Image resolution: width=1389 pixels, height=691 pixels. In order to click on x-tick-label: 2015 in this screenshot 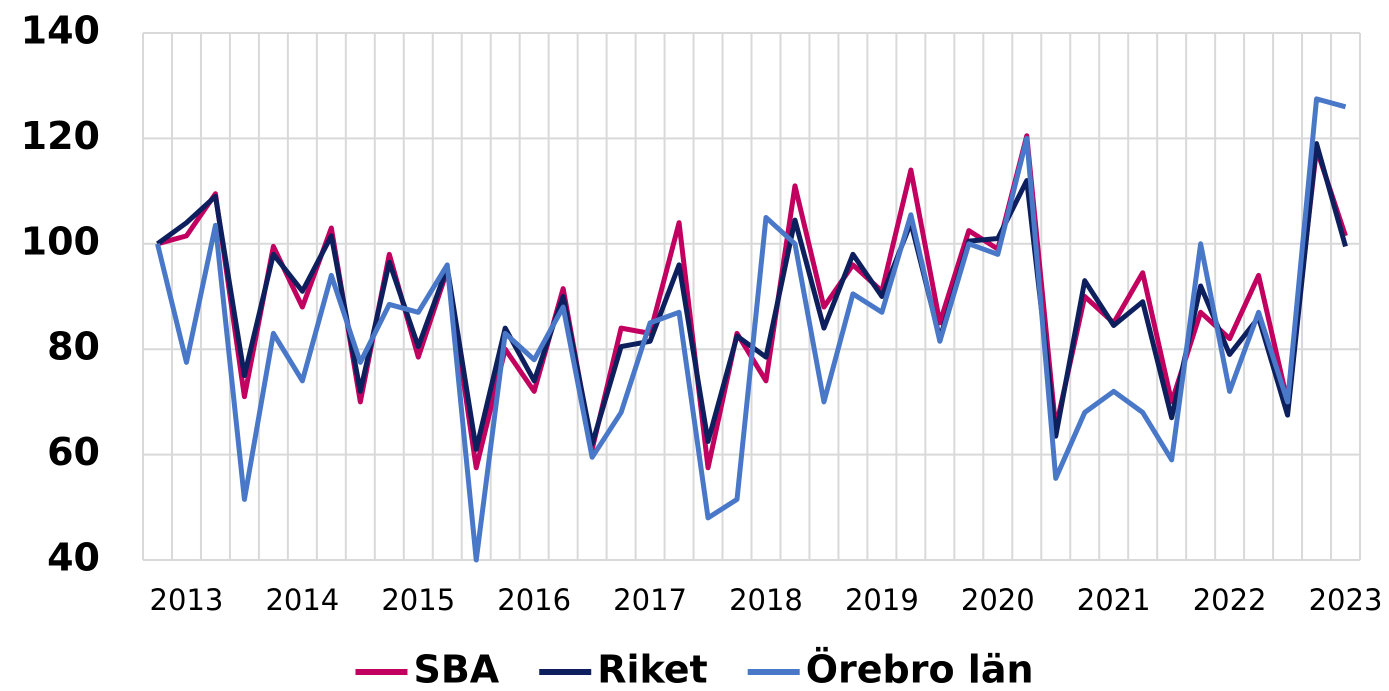, I will do `click(418, 600)`.